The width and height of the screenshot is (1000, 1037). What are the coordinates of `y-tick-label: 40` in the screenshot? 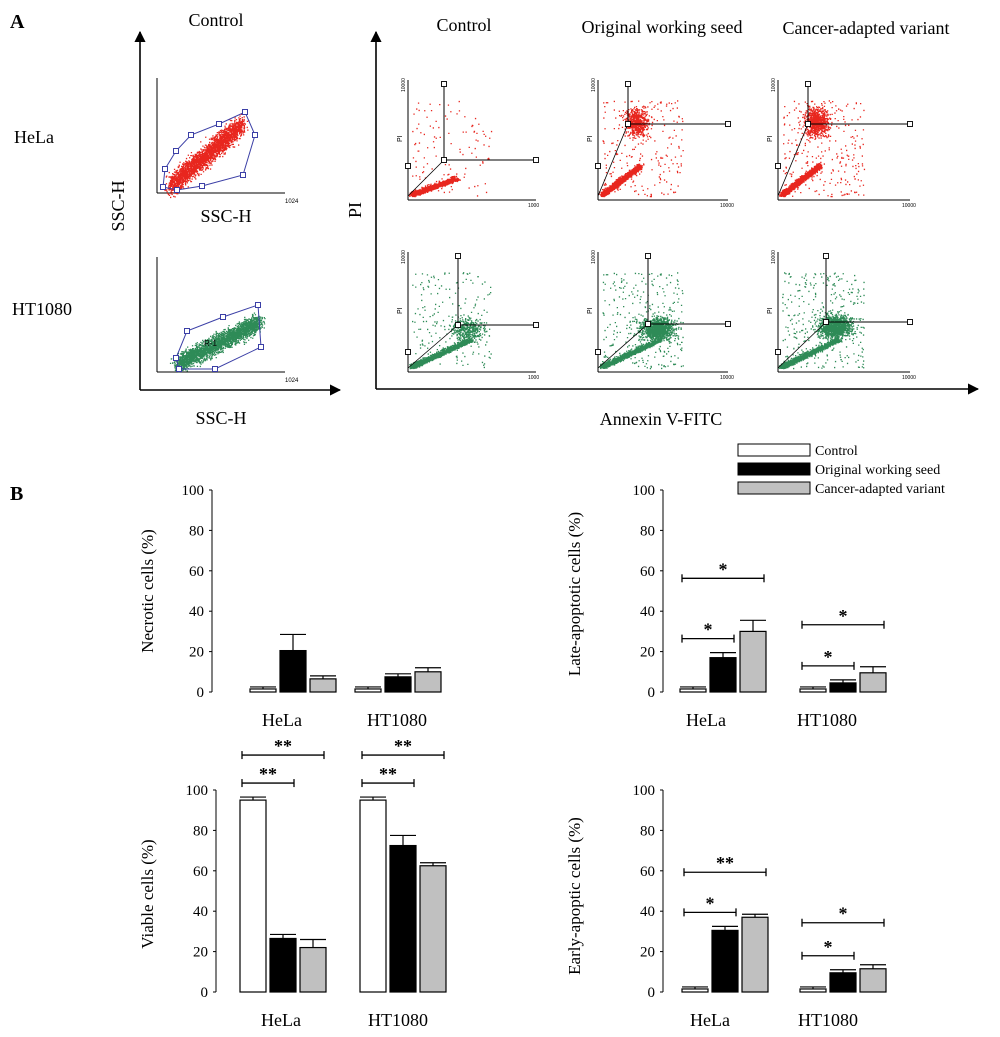 It's located at (647, 912).